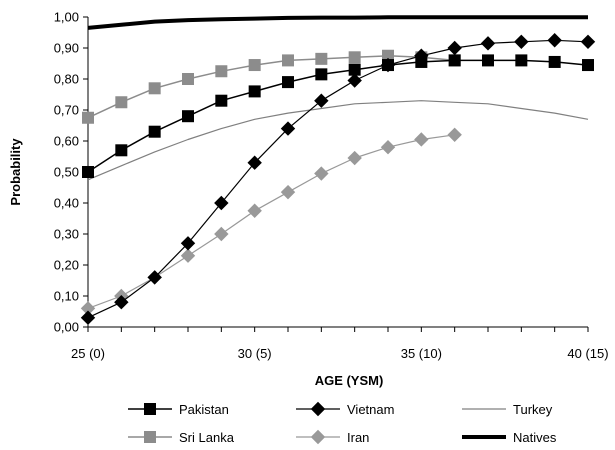 This screenshot has width=615, height=450. Describe the element at coordinates (66, 48) in the screenshot. I see `y-tick-label: 0,90` at that location.